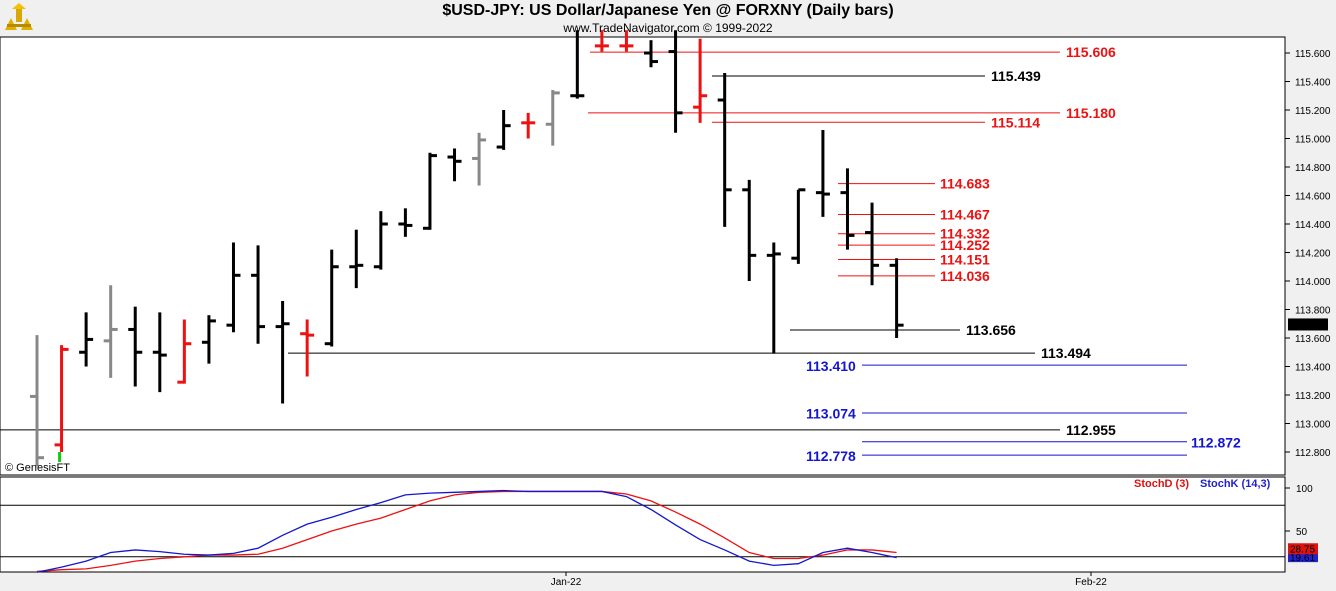 The image size is (1336, 591). Describe the element at coordinates (1313, 197) in the screenshot. I see `price-y-tick-label: 114.600` at that location.